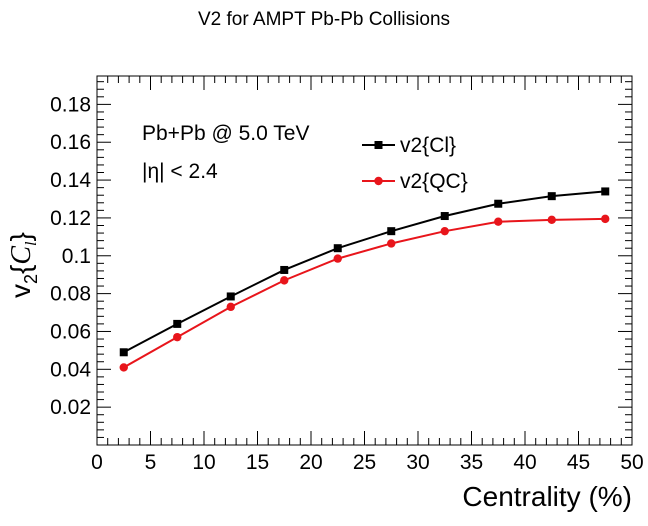 Image resolution: width=648 pixels, height=526 pixels. I want to click on y-tick-label: 0.18, so click(70, 104).